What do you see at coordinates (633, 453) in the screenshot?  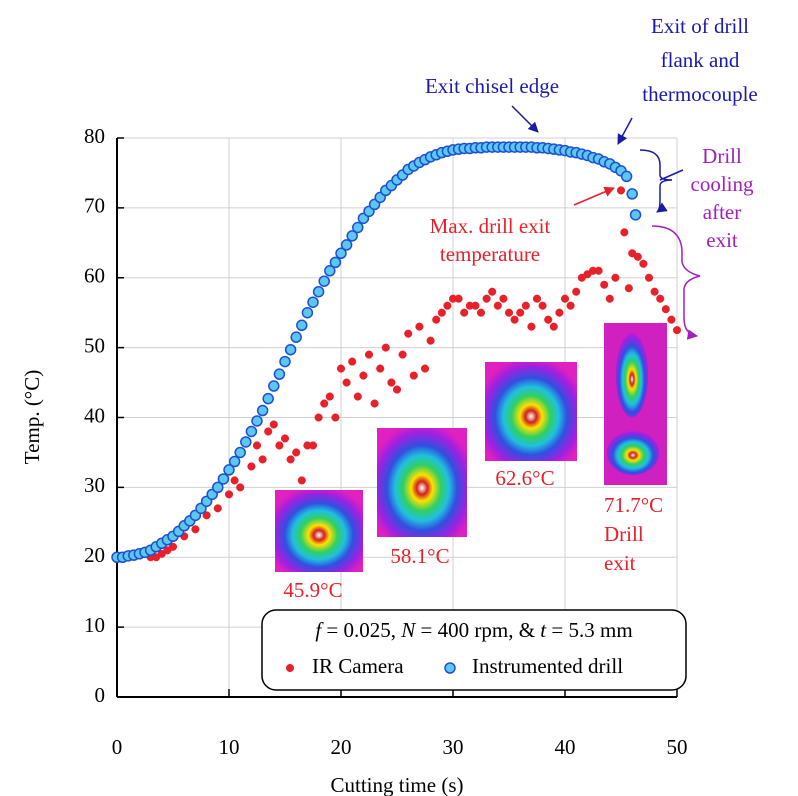 I see `thermal-spot` at bounding box center [633, 453].